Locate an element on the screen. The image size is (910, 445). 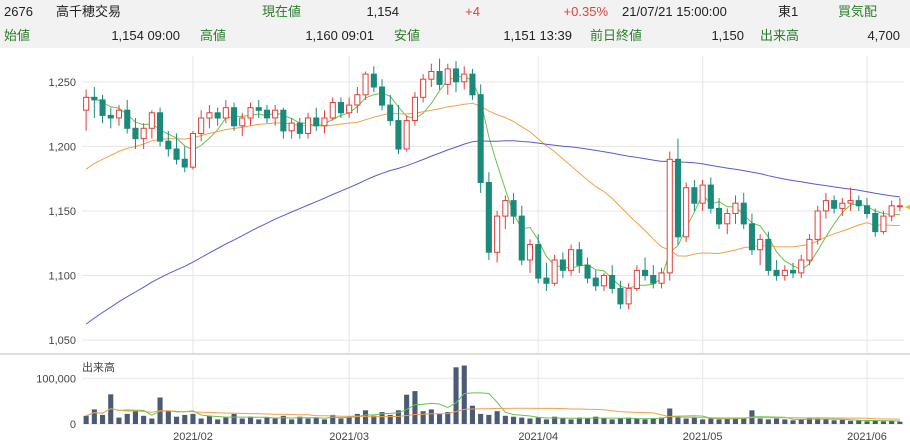
market-name: 東1 is located at coordinates (788, 11).